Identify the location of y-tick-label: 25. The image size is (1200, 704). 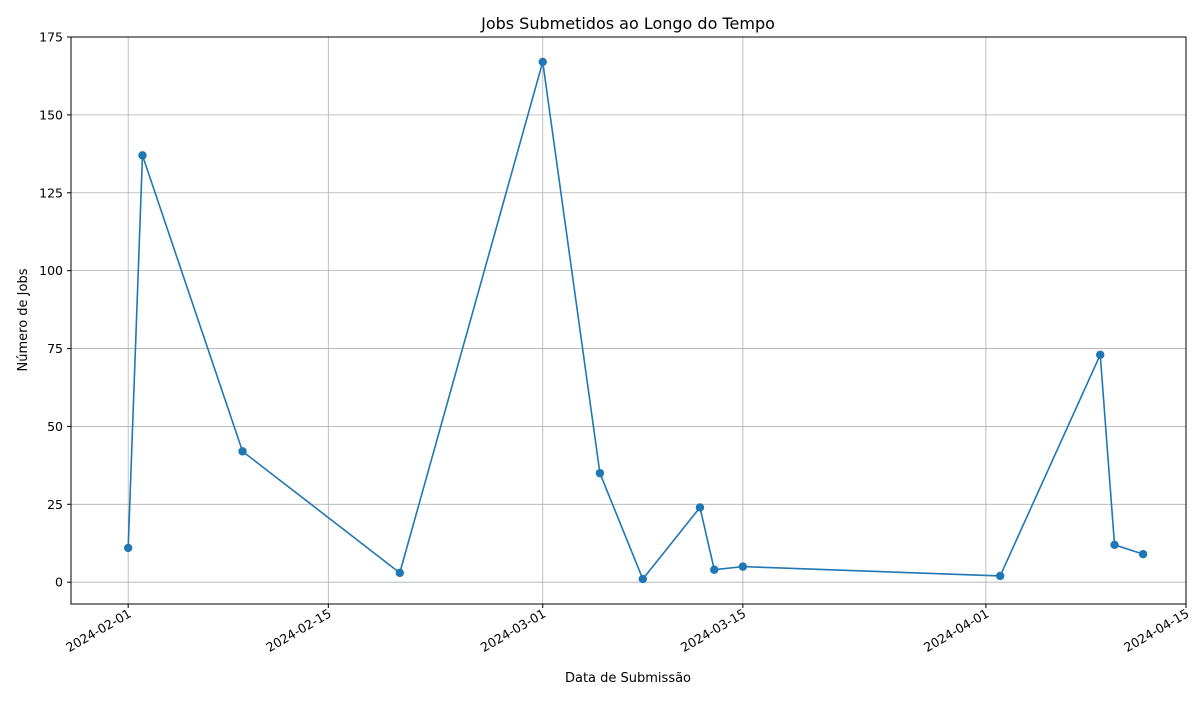
(55, 504).